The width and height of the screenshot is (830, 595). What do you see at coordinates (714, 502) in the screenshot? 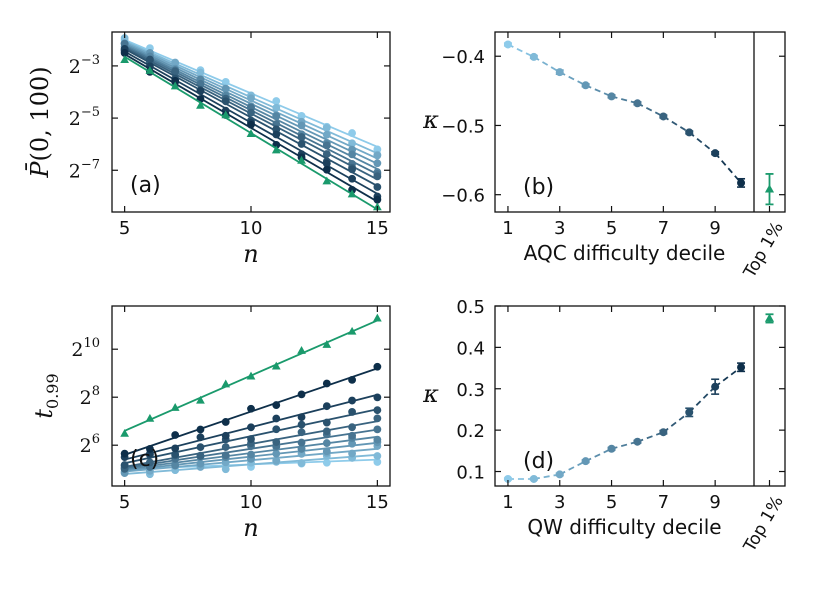
I see `x-tick-label: 9` at bounding box center [714, 502].